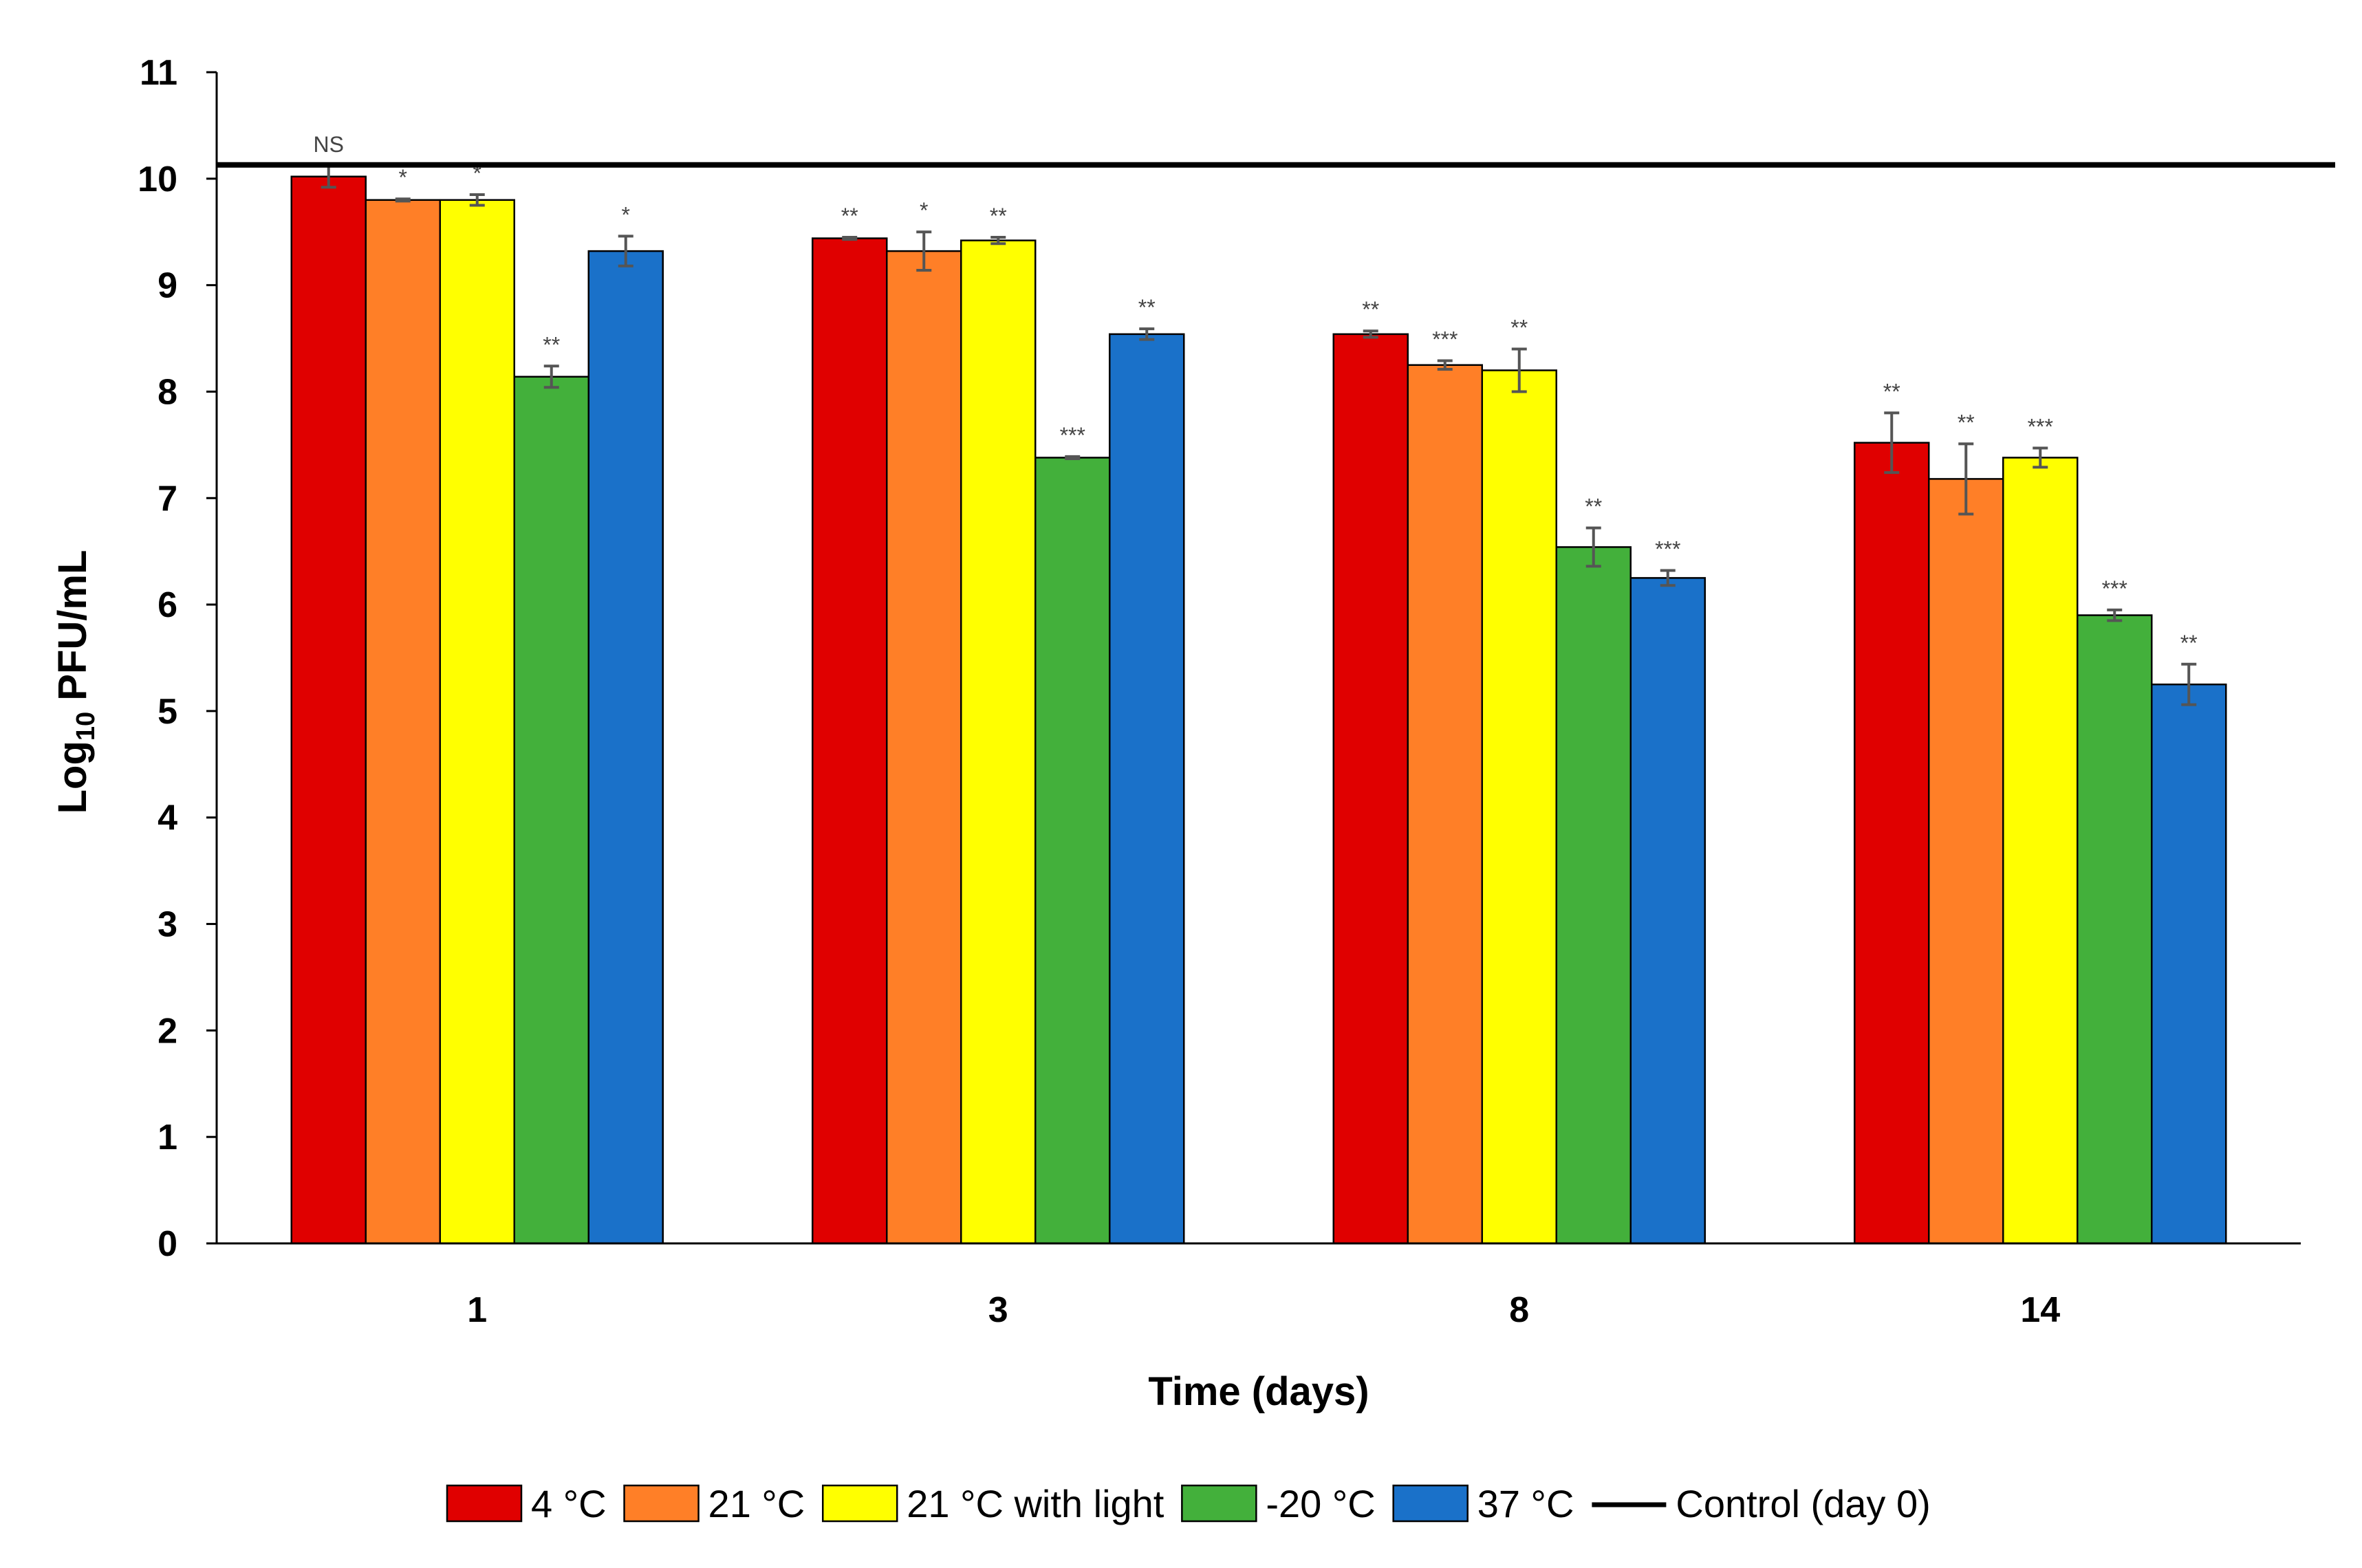  What do you see at coordinates (1430, 1503) in the screenshot?
I see `legend-swatch-series4` at bounding box center [1430, 1503].